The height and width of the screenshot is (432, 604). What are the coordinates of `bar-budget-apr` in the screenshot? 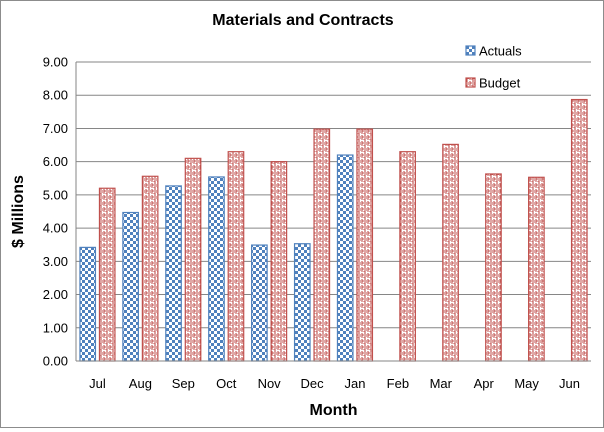 It's located at (493, 267).